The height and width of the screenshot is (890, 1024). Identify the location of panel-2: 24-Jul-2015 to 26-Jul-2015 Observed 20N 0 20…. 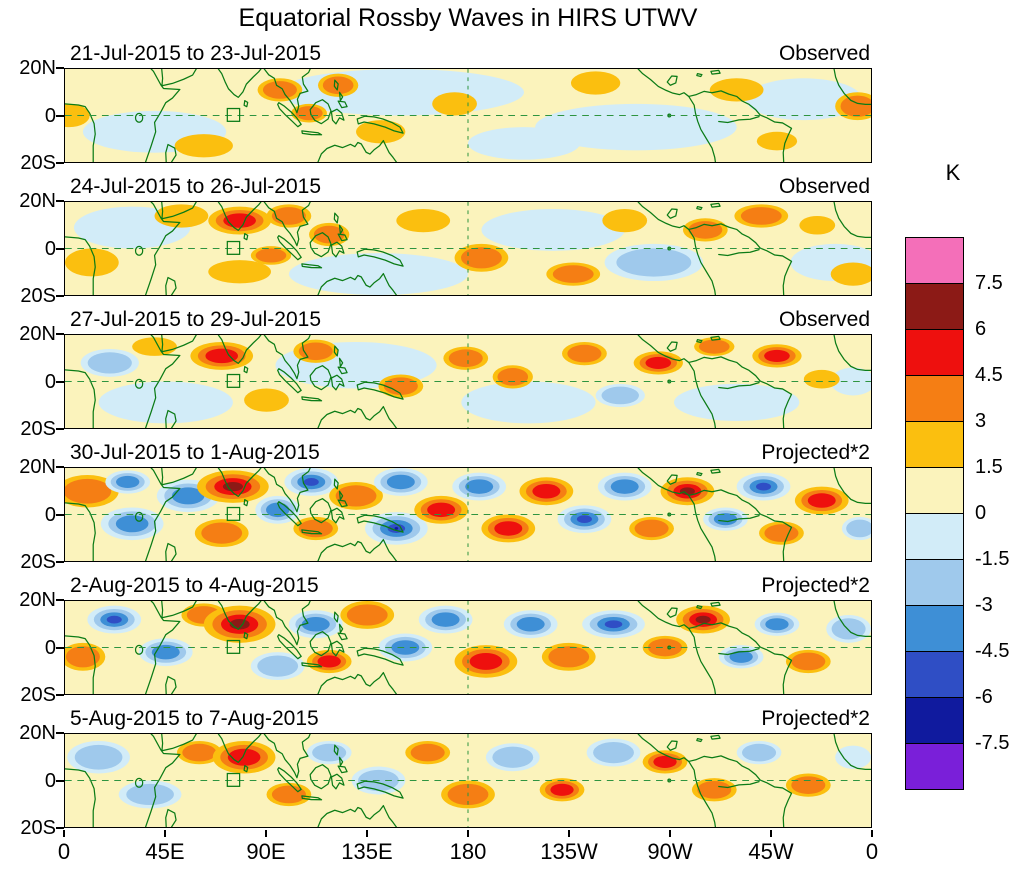
(445, 239).